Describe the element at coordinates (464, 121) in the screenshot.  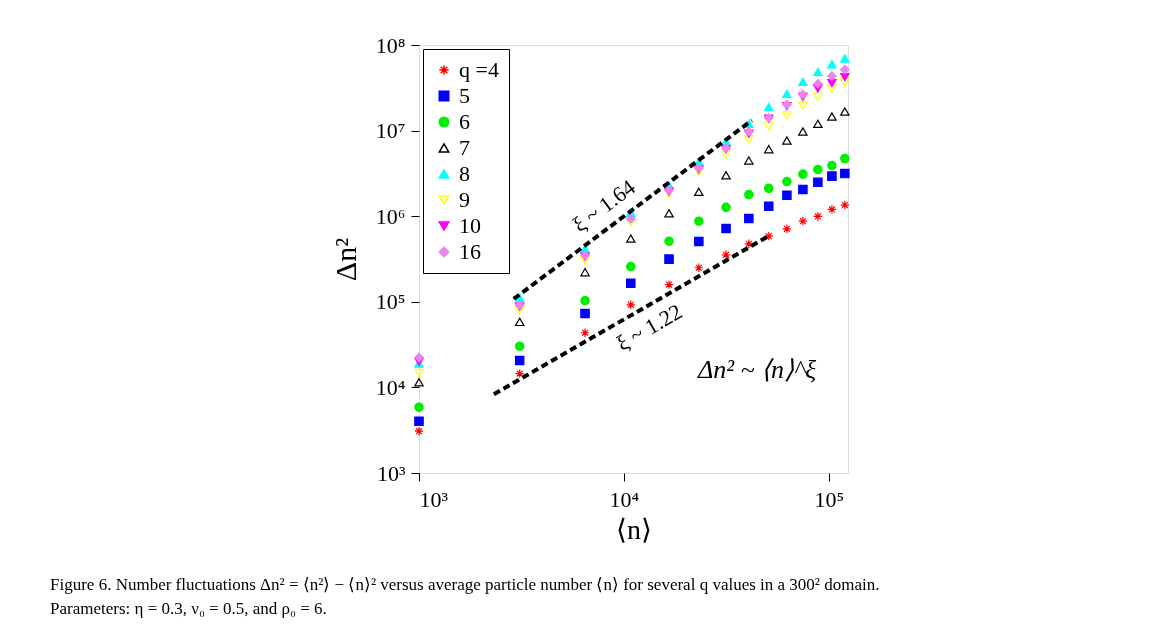
I see `legend-label: 6` at that location.